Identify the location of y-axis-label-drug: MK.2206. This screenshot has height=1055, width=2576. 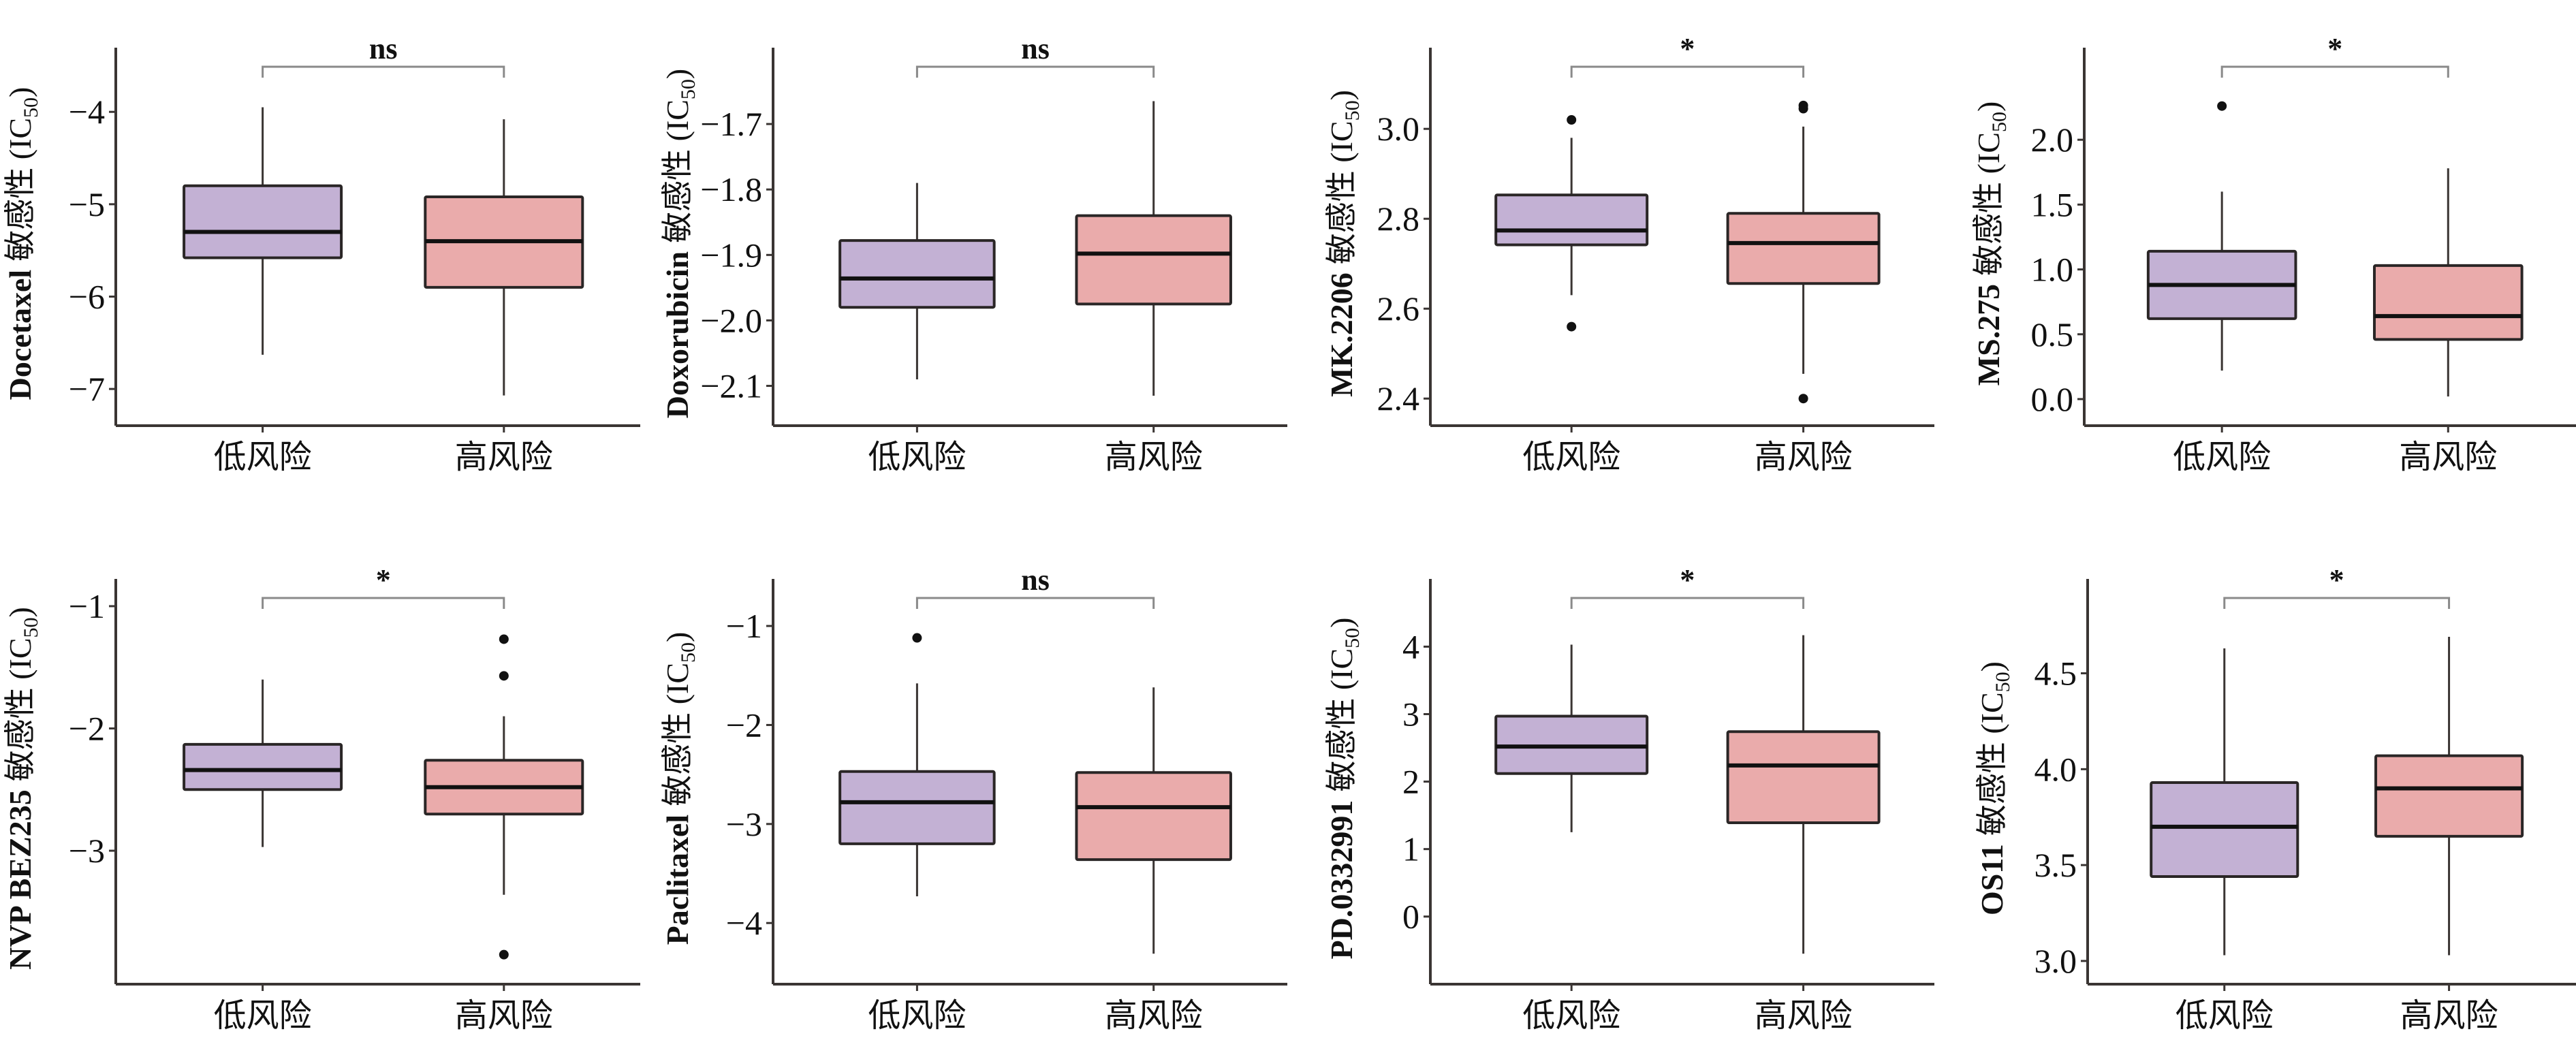
(1341, 334).